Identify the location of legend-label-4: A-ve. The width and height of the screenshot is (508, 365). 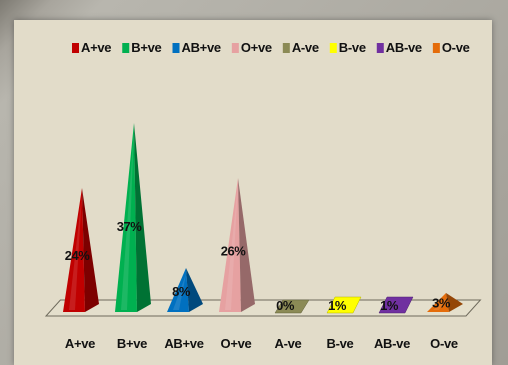
(305, 47).